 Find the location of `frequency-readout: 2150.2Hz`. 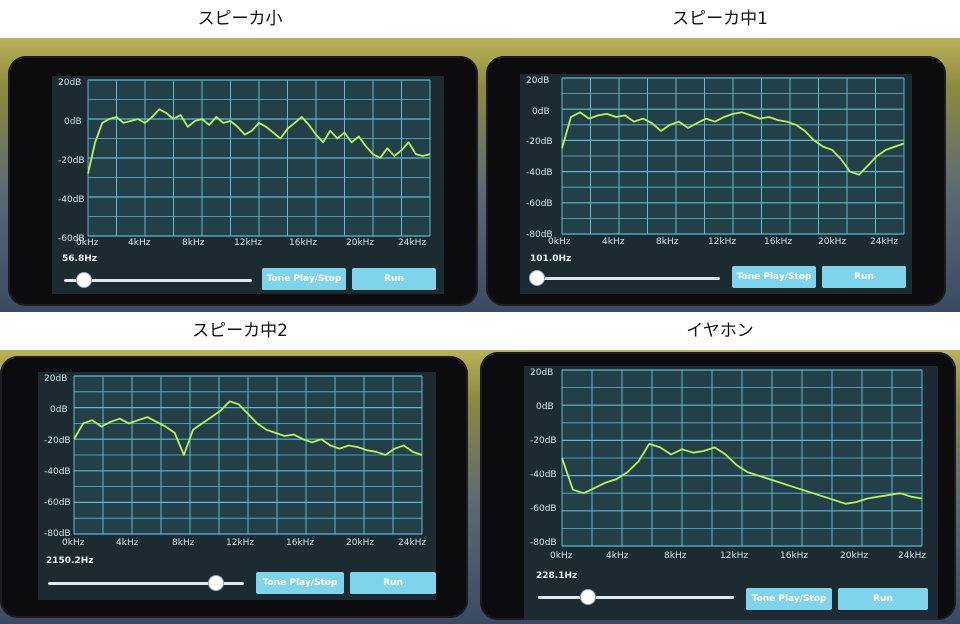

frequency-readout: 2150.2Hz is located at coordinates (70, 561).